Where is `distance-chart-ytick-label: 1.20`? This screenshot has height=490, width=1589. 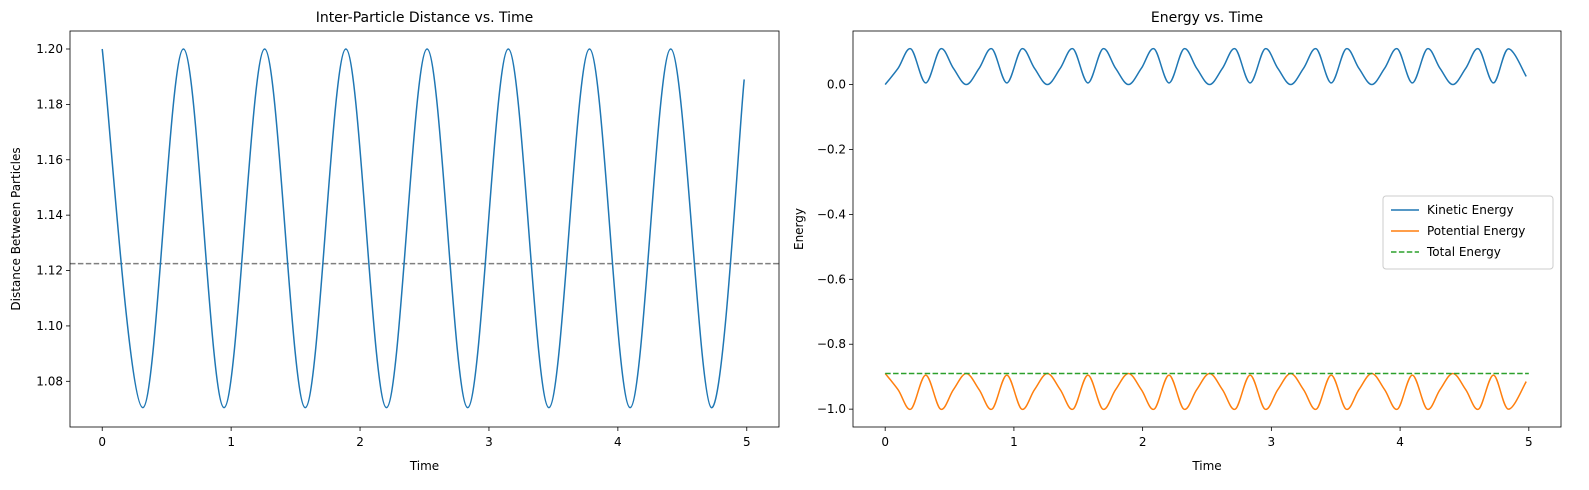 distance-chart-ytick-label: 1.20 is located at coordinates (49, 49).